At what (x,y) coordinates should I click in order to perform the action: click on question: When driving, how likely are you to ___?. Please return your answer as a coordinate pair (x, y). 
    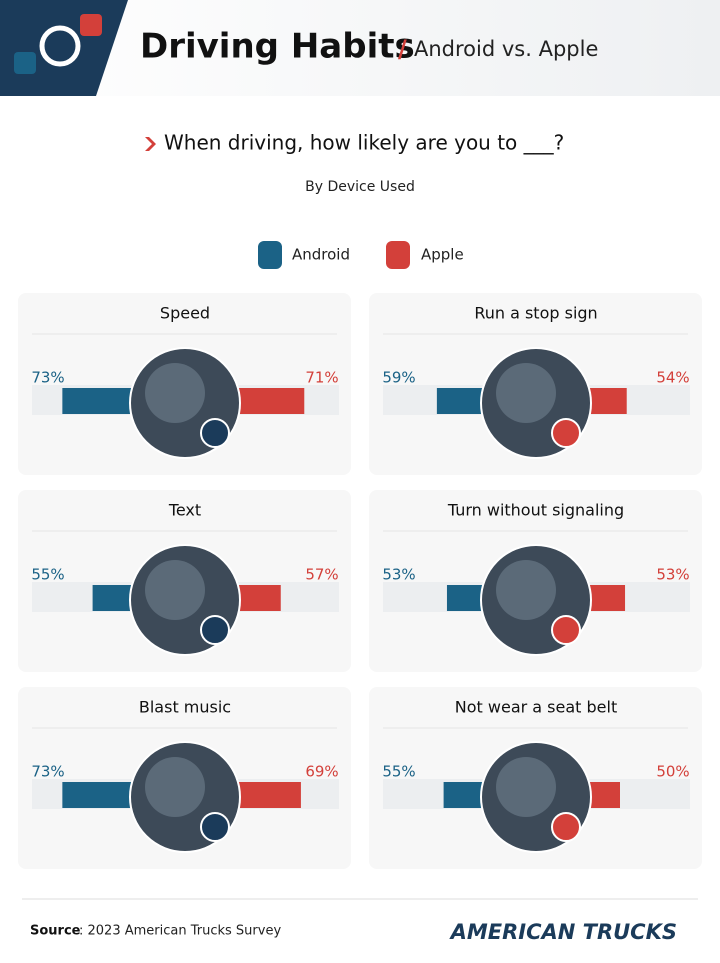
    Looking at the image, I should click on (364, 143).